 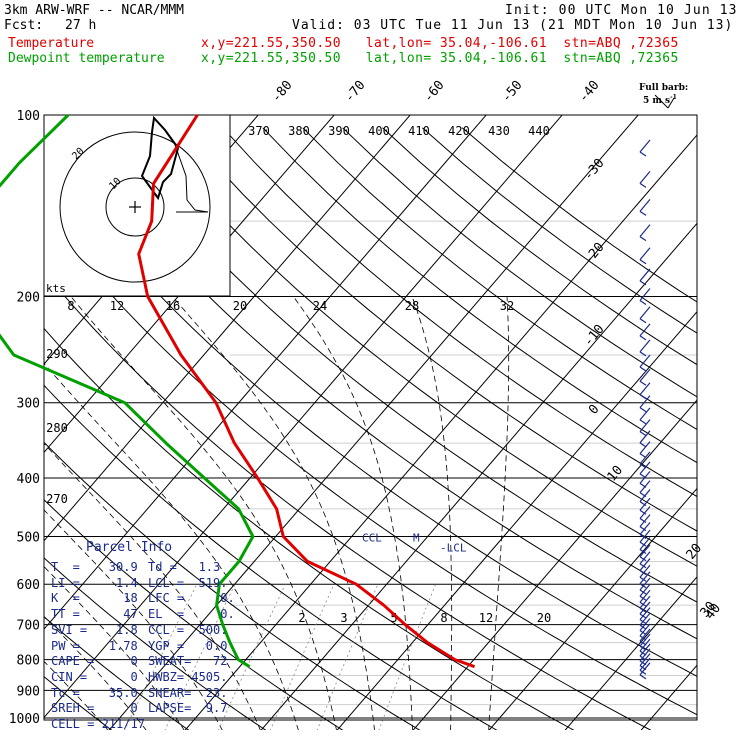 I want to click on parcel-info-item: Td = 1.3, so click(x=184, y=567).